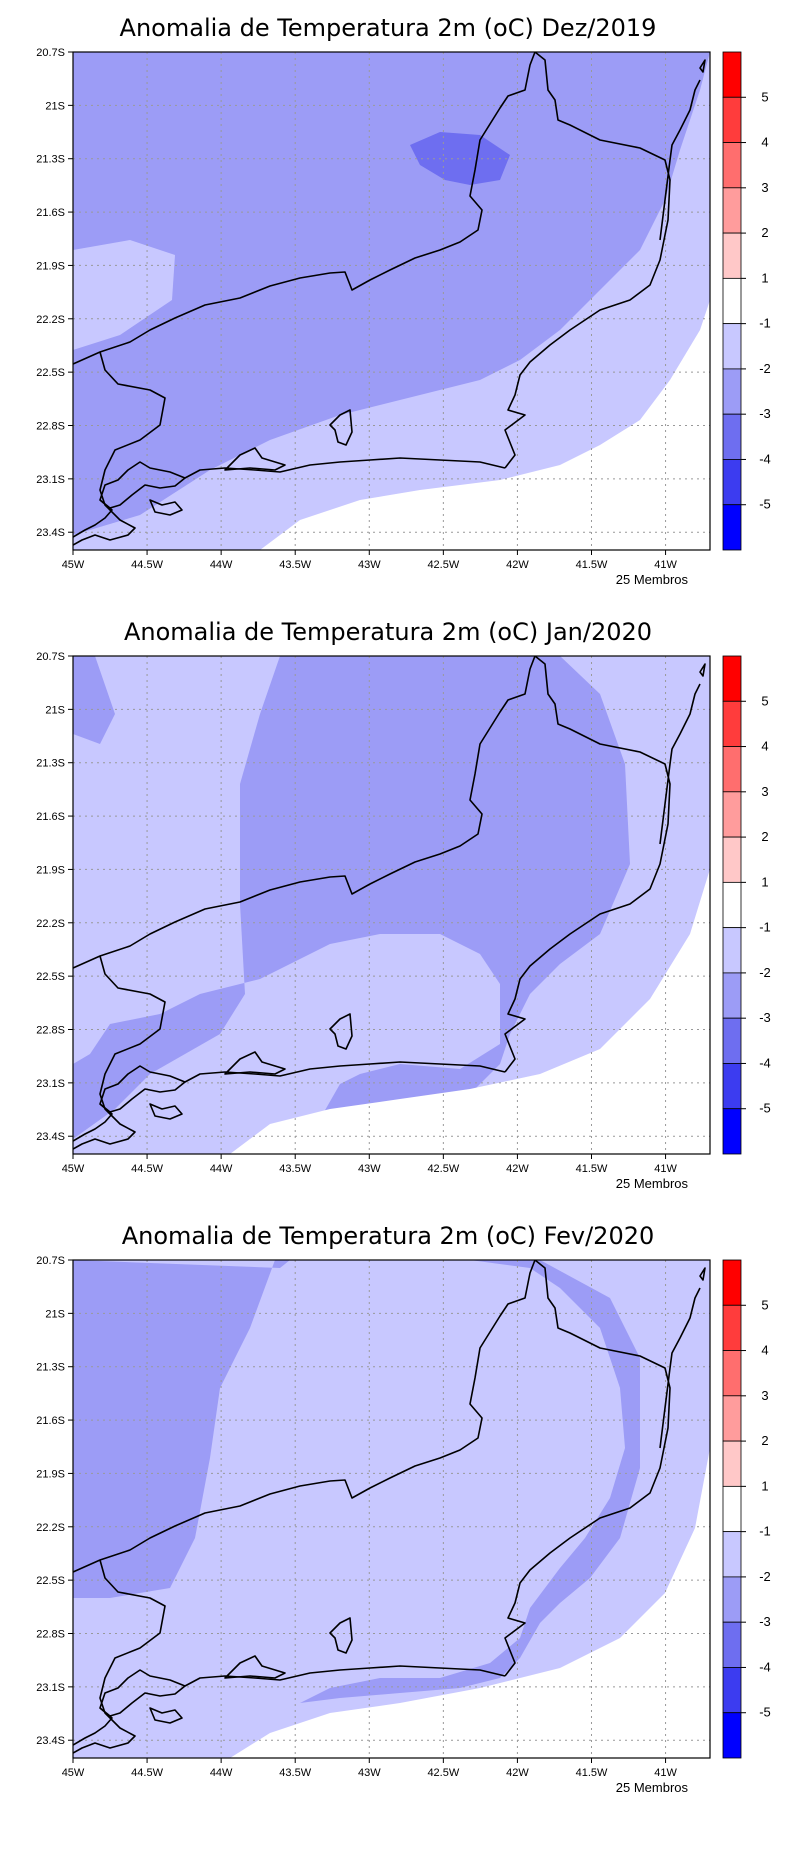 This screenshot has width=800, height=1854. I want to click on x-tick-label: 43W, so click(369, 1169).